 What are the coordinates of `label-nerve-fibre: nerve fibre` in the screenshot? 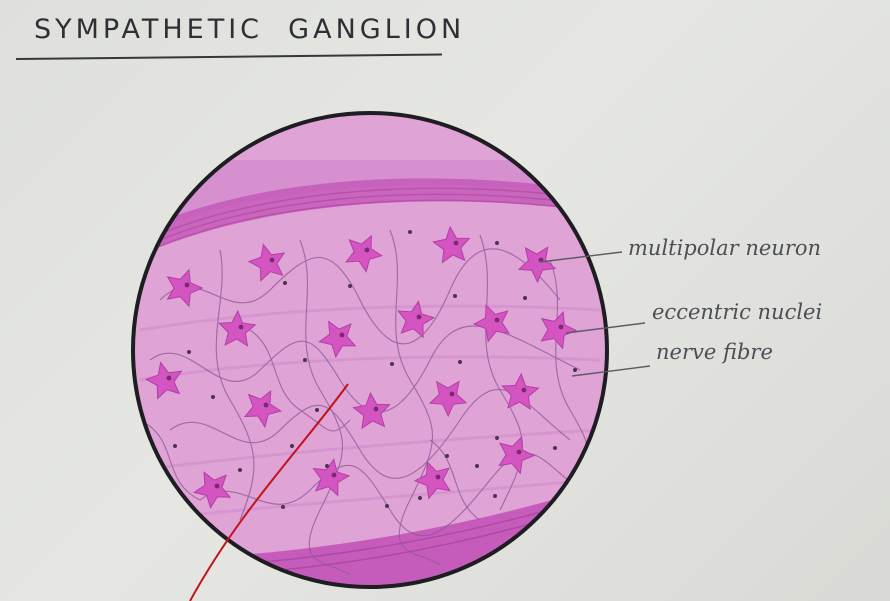 It's located at (714, 352).